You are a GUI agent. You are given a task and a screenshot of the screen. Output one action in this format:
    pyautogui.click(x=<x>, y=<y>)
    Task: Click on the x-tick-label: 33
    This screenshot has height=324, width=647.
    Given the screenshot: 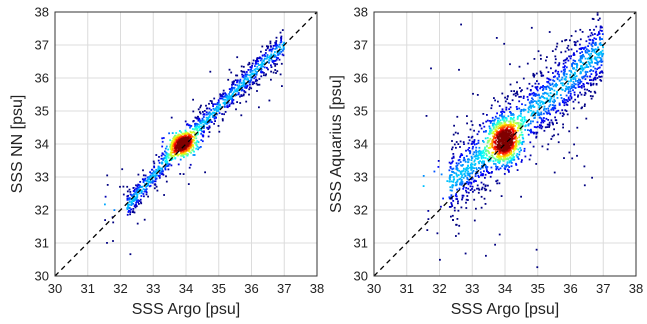 What is the action you would take?
    pyautogui.click(x=472, y=288)
    